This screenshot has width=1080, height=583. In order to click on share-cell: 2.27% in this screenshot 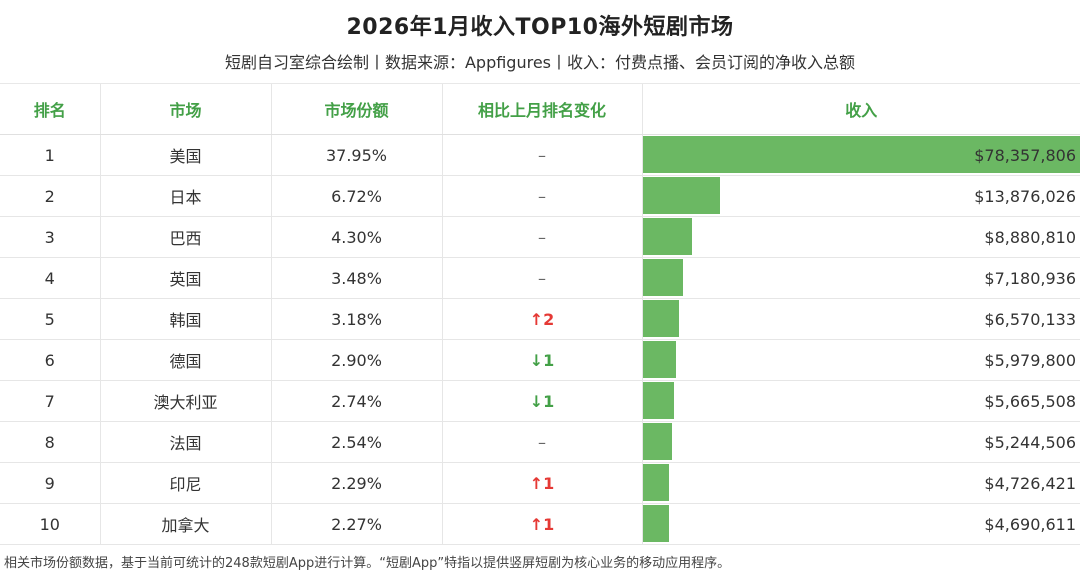, I will do `click(356, 524)`.